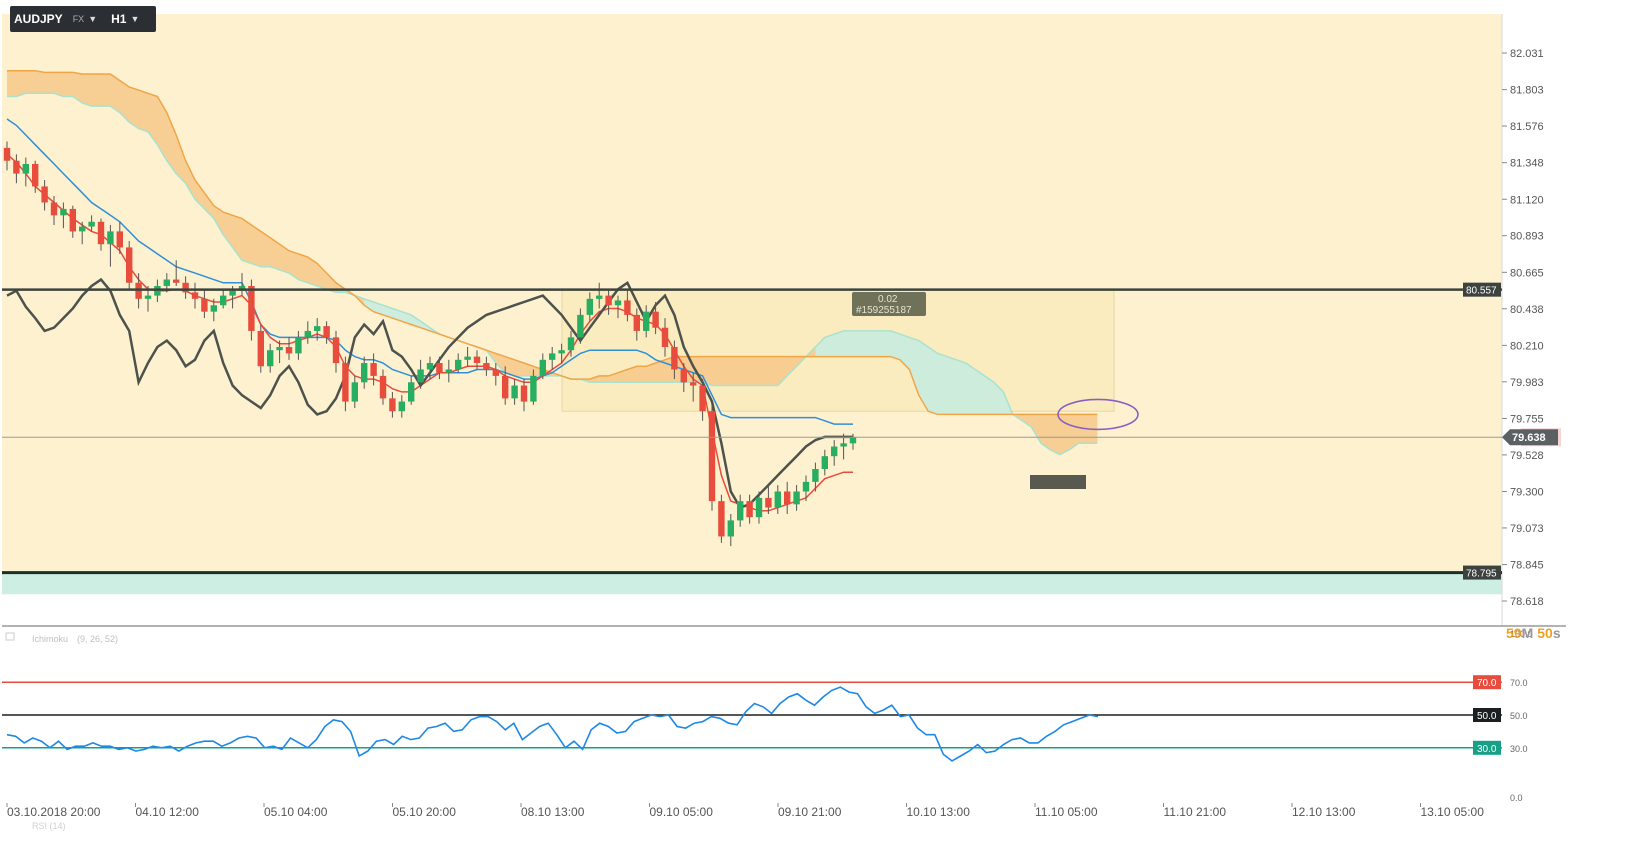 This screenshot has width=1626, height=855. I want to click on rsi-level-badge, so click(1487, 715).